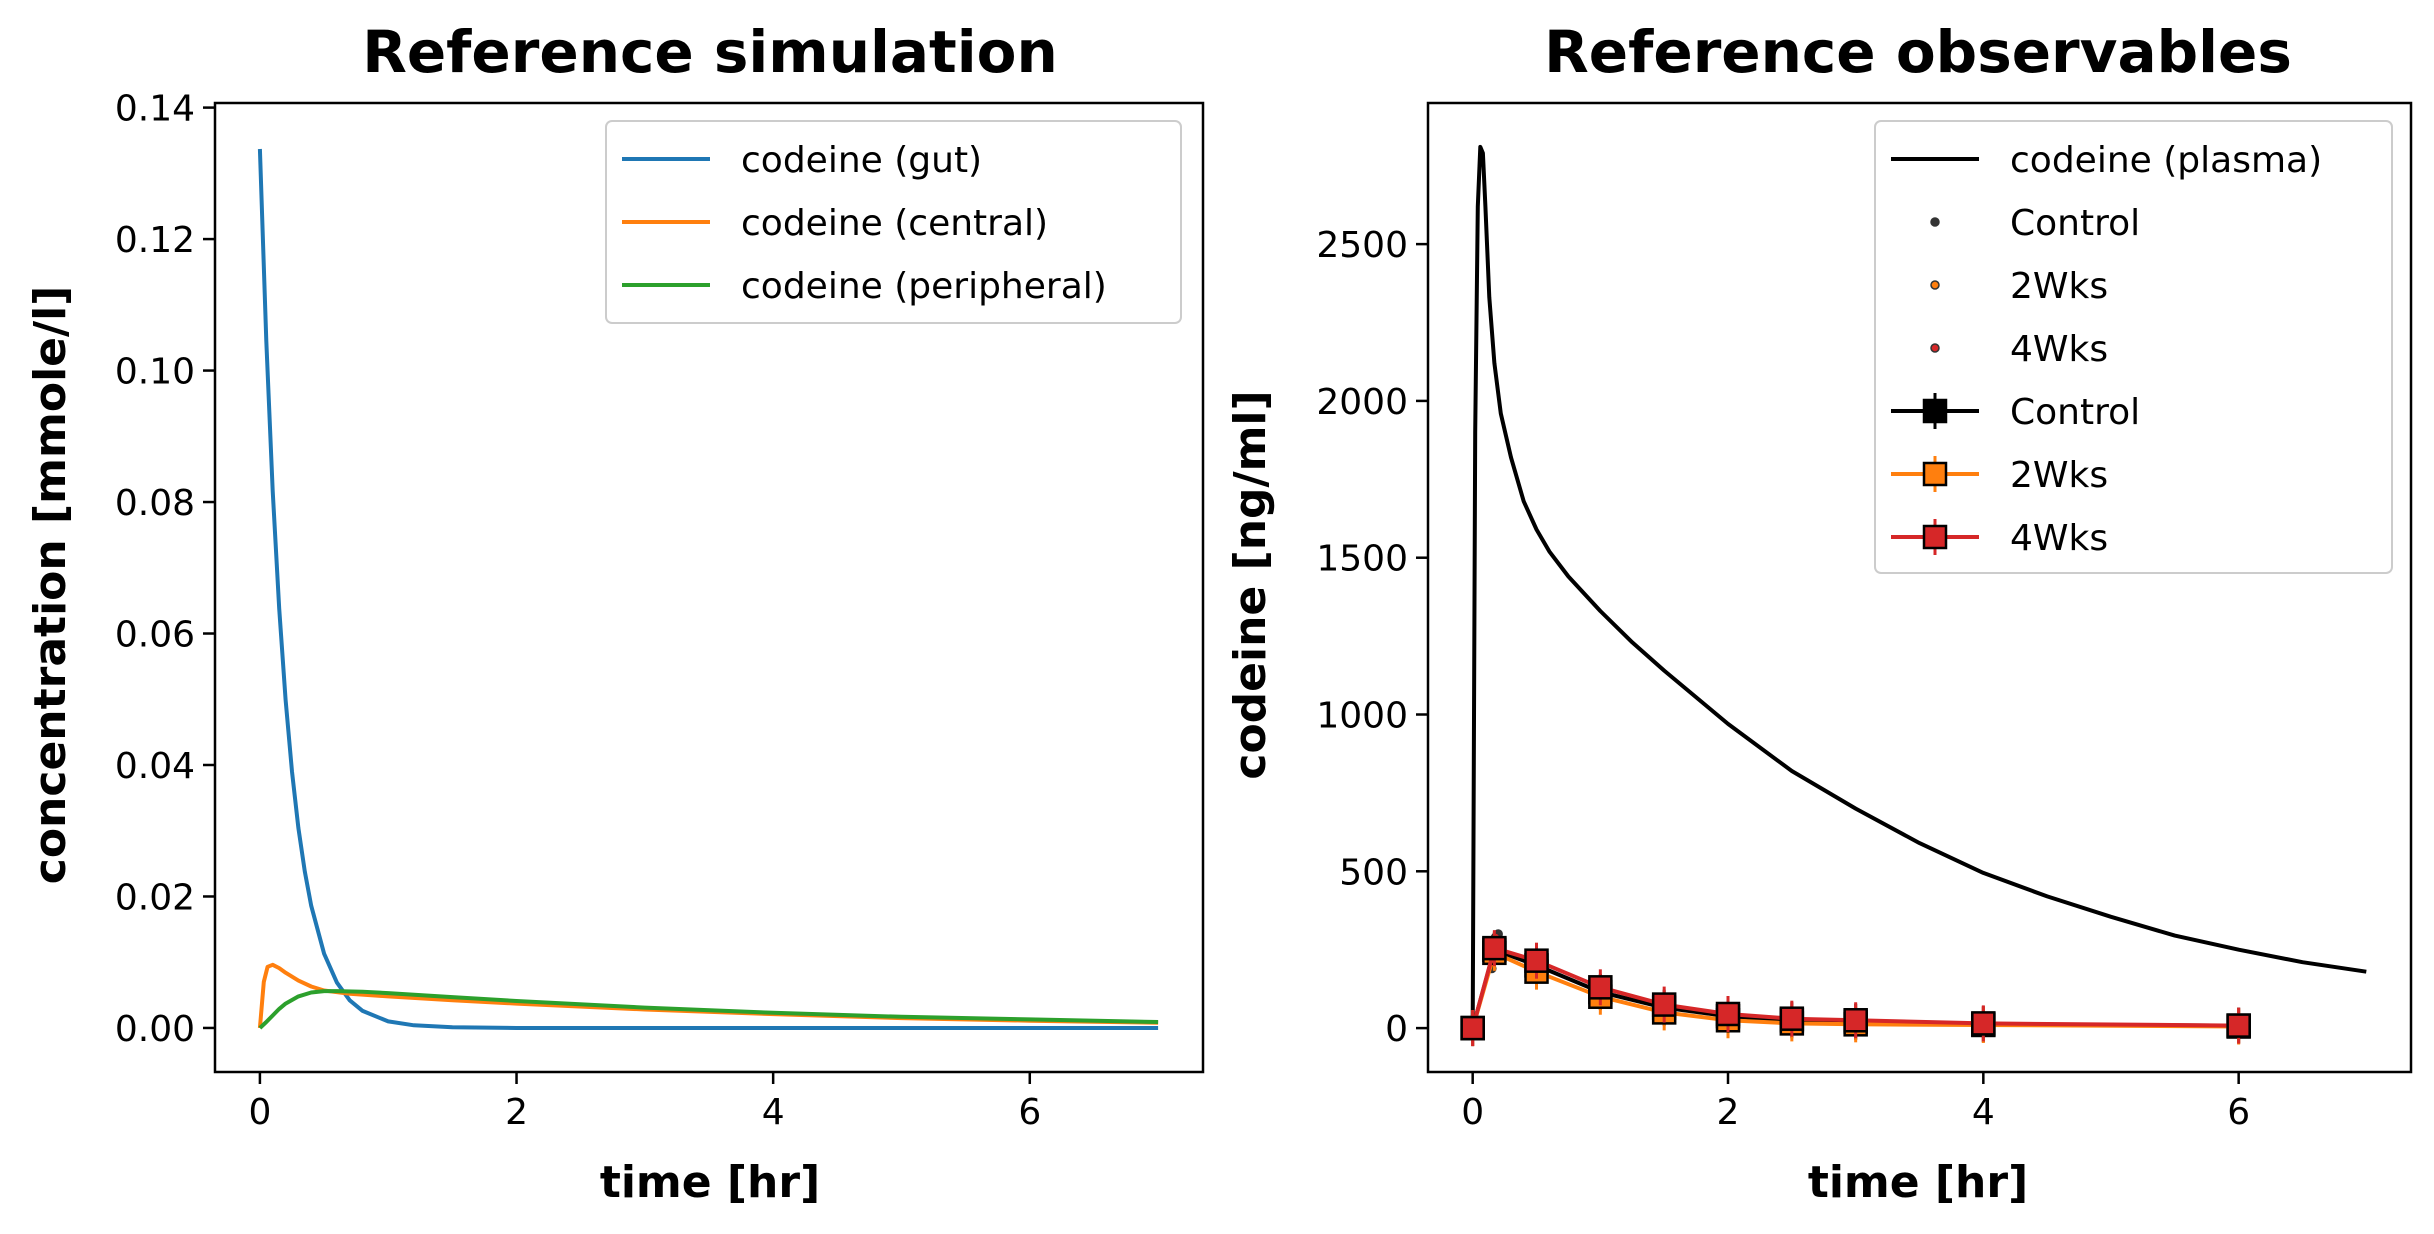 The width and height of the screenshot is (2434, 1234). What do you see at coordinates (1362, 716) in the screenshot?
I see `y-tick-label: 1000` at bounding box center [1362, 716].